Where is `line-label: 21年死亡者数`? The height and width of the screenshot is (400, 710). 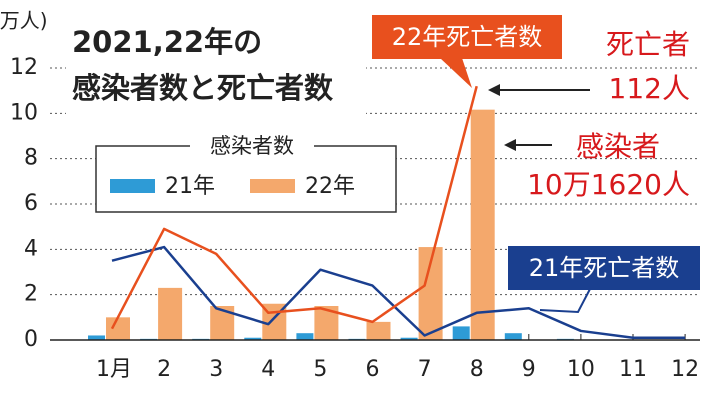 line-label: 21年死亡者数 is located at coordinates (604, 268).